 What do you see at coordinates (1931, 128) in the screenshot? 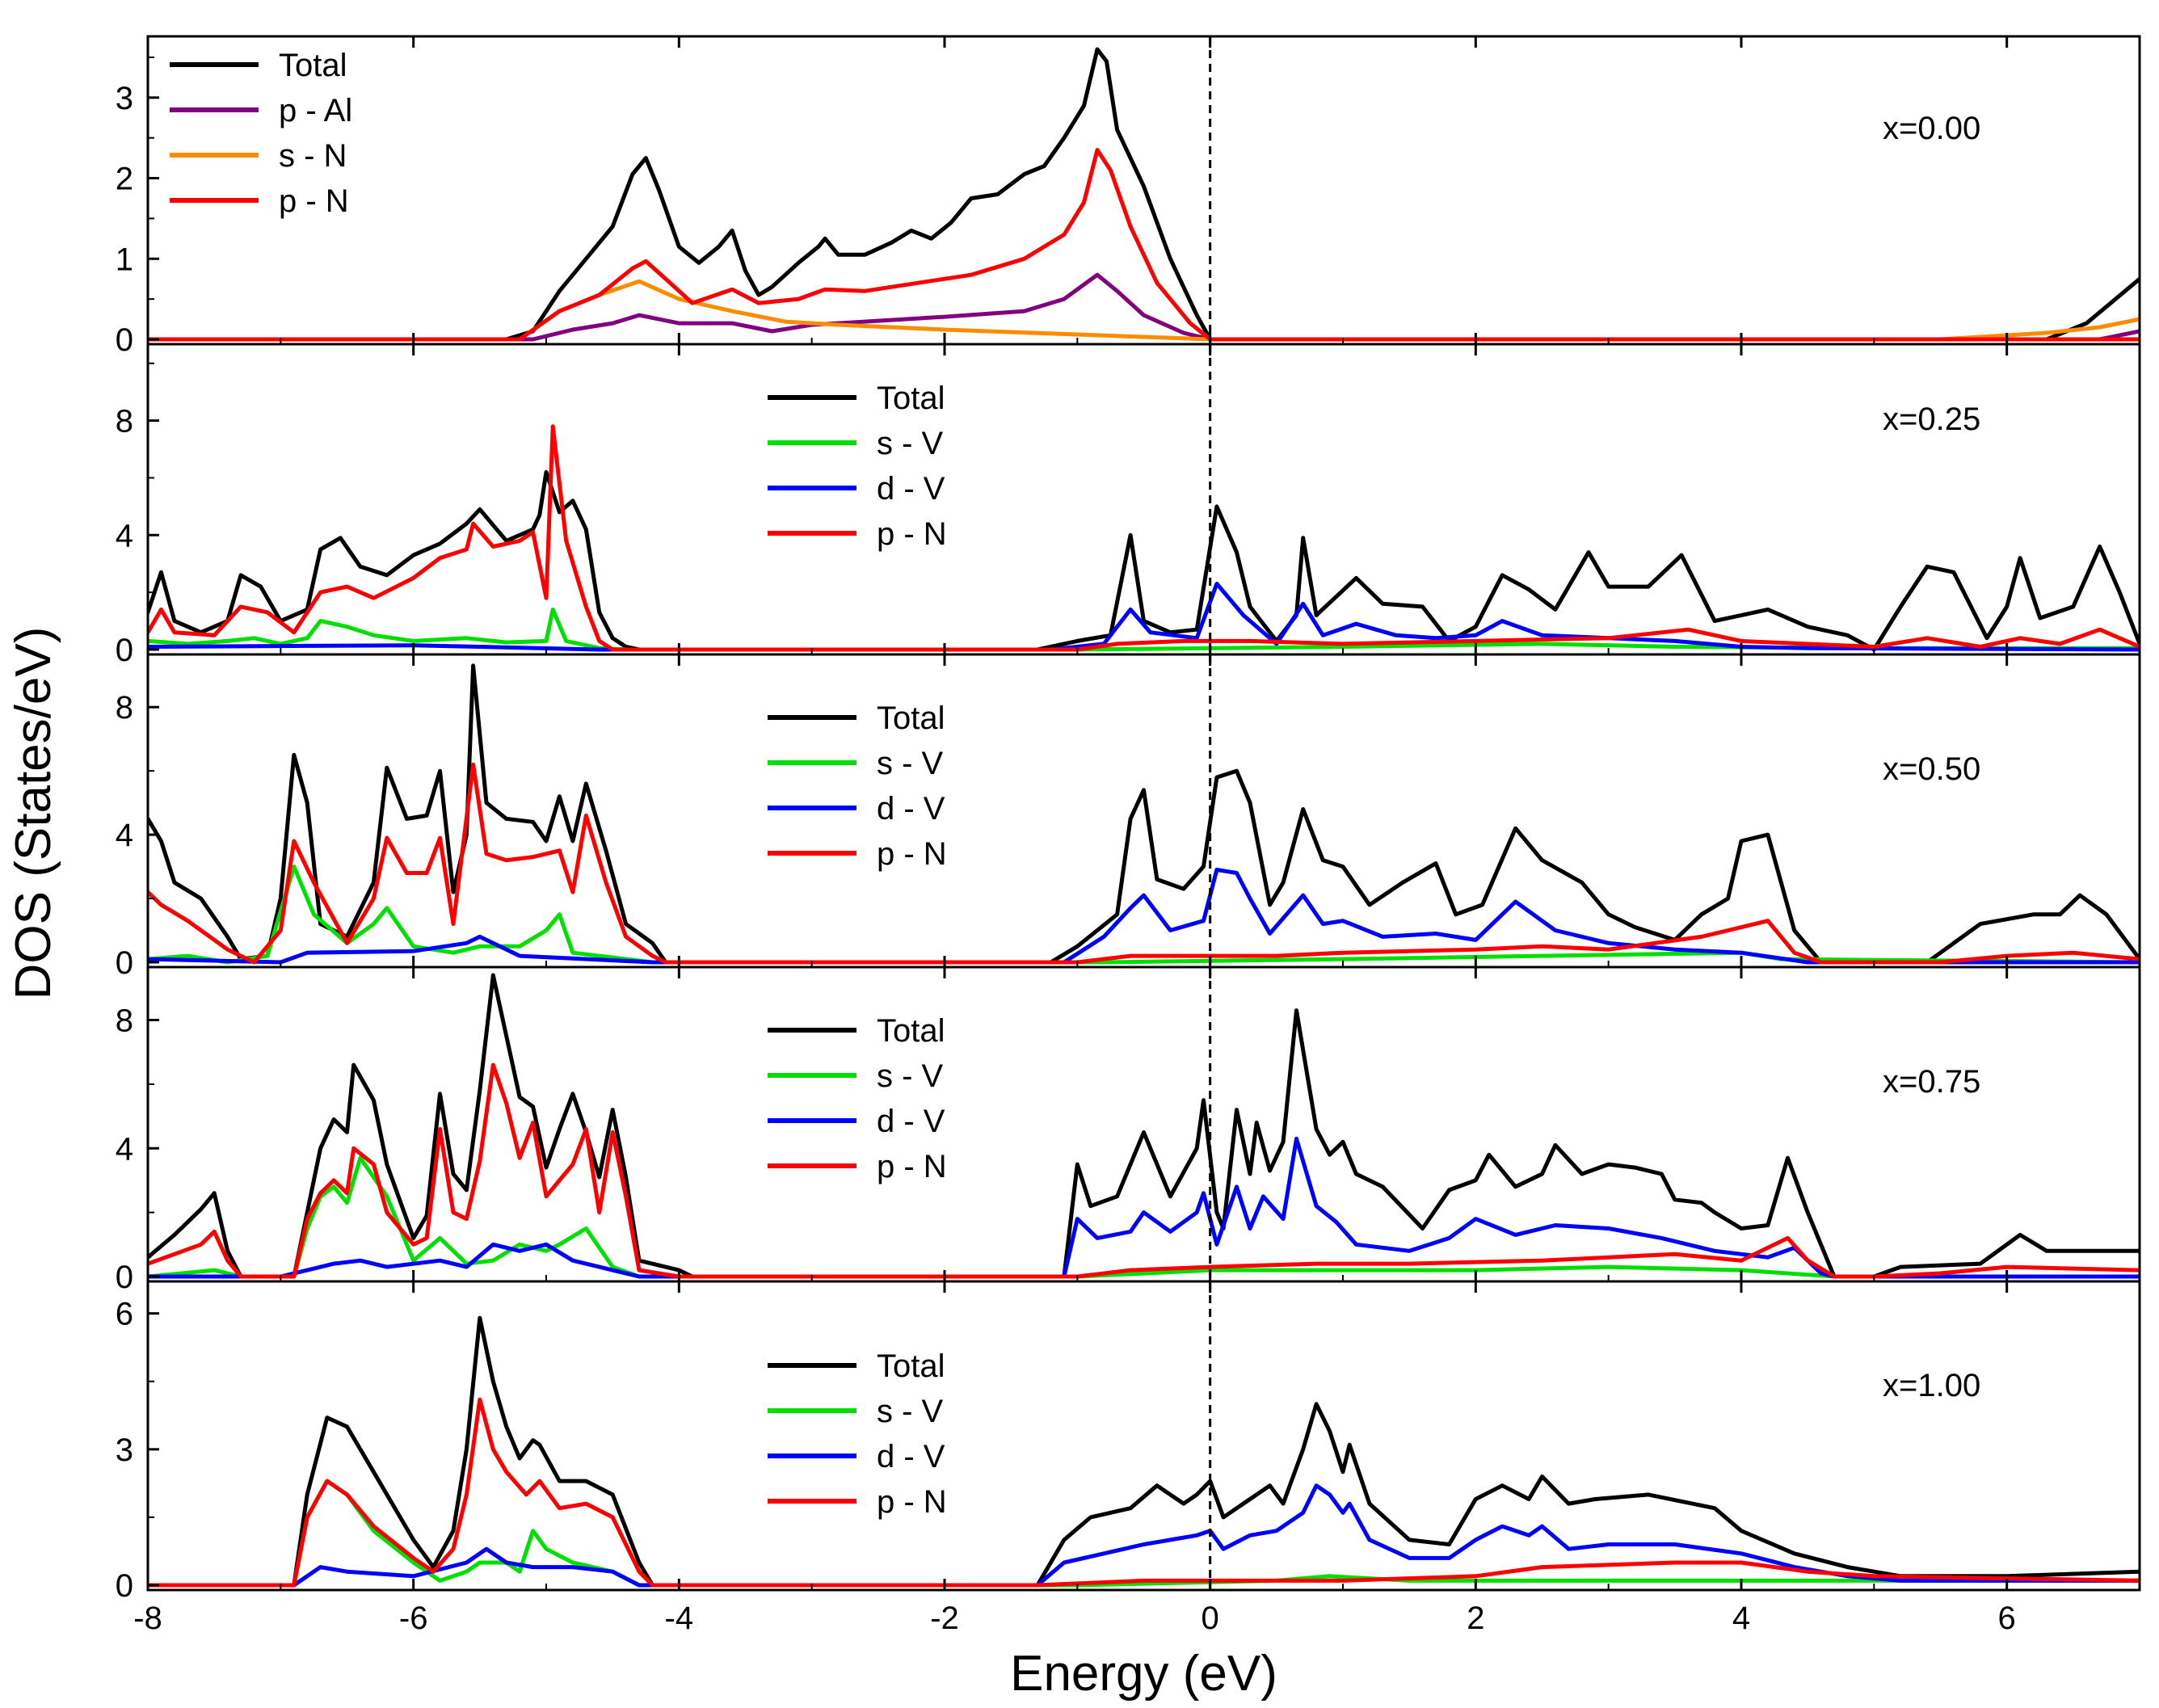
I see `panel-composition-label: x=0.00` at bounding box center [1931, 128].